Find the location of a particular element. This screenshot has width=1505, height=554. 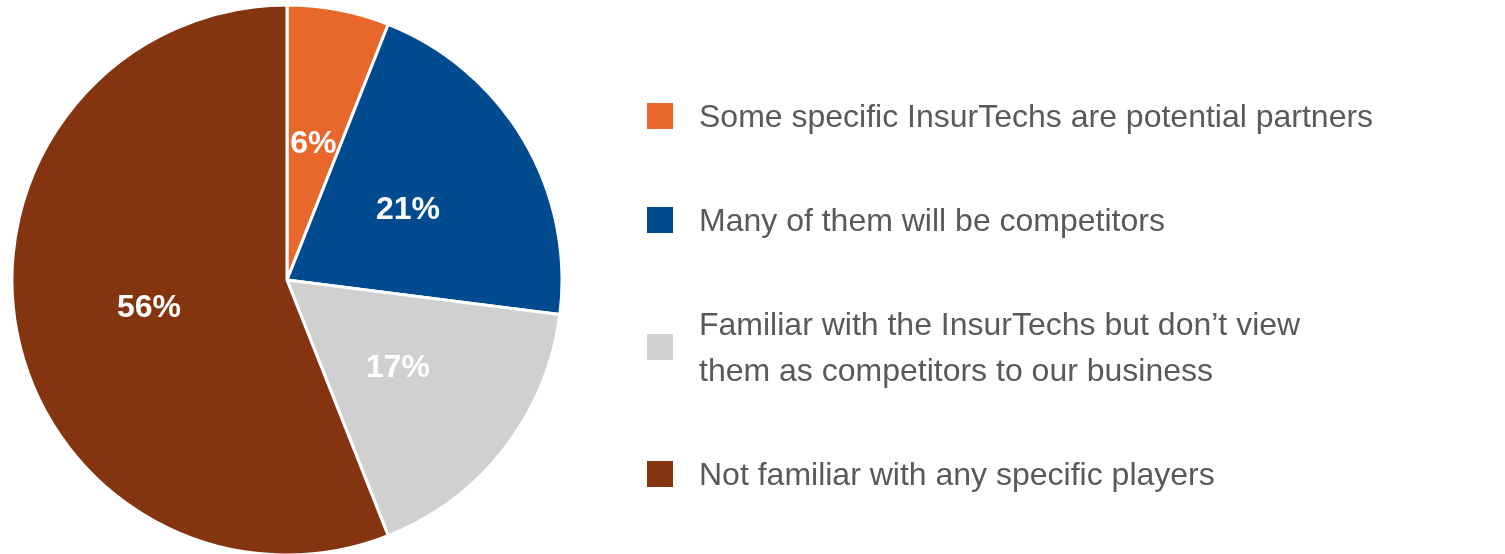

legend-label: Many of them will be competitors is located at coordinates (932, 220).